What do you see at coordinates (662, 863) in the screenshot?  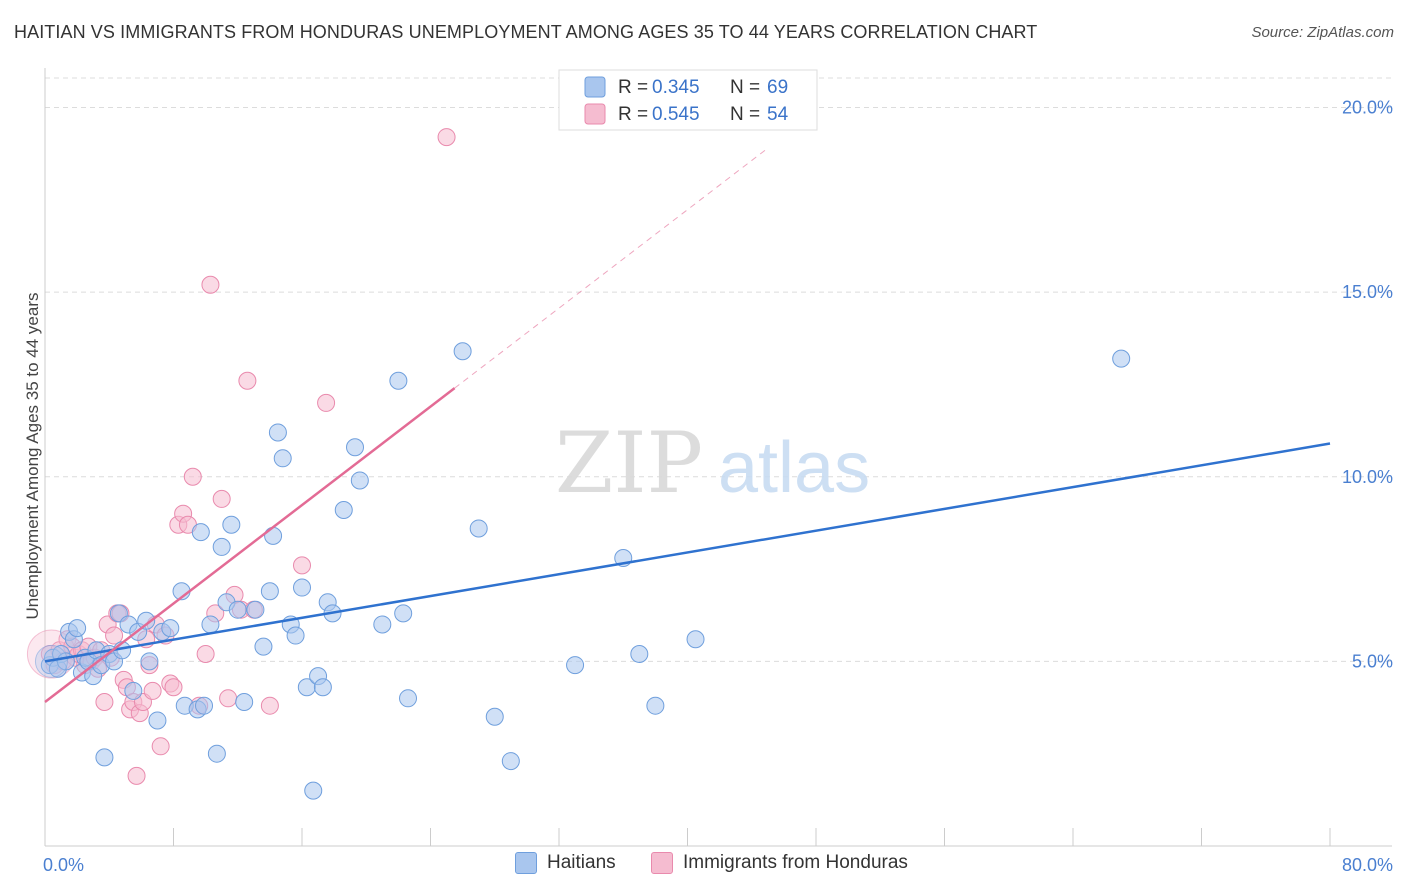 I see `bottom-legend-swatch-honduras` at bounding box center [662, 863].